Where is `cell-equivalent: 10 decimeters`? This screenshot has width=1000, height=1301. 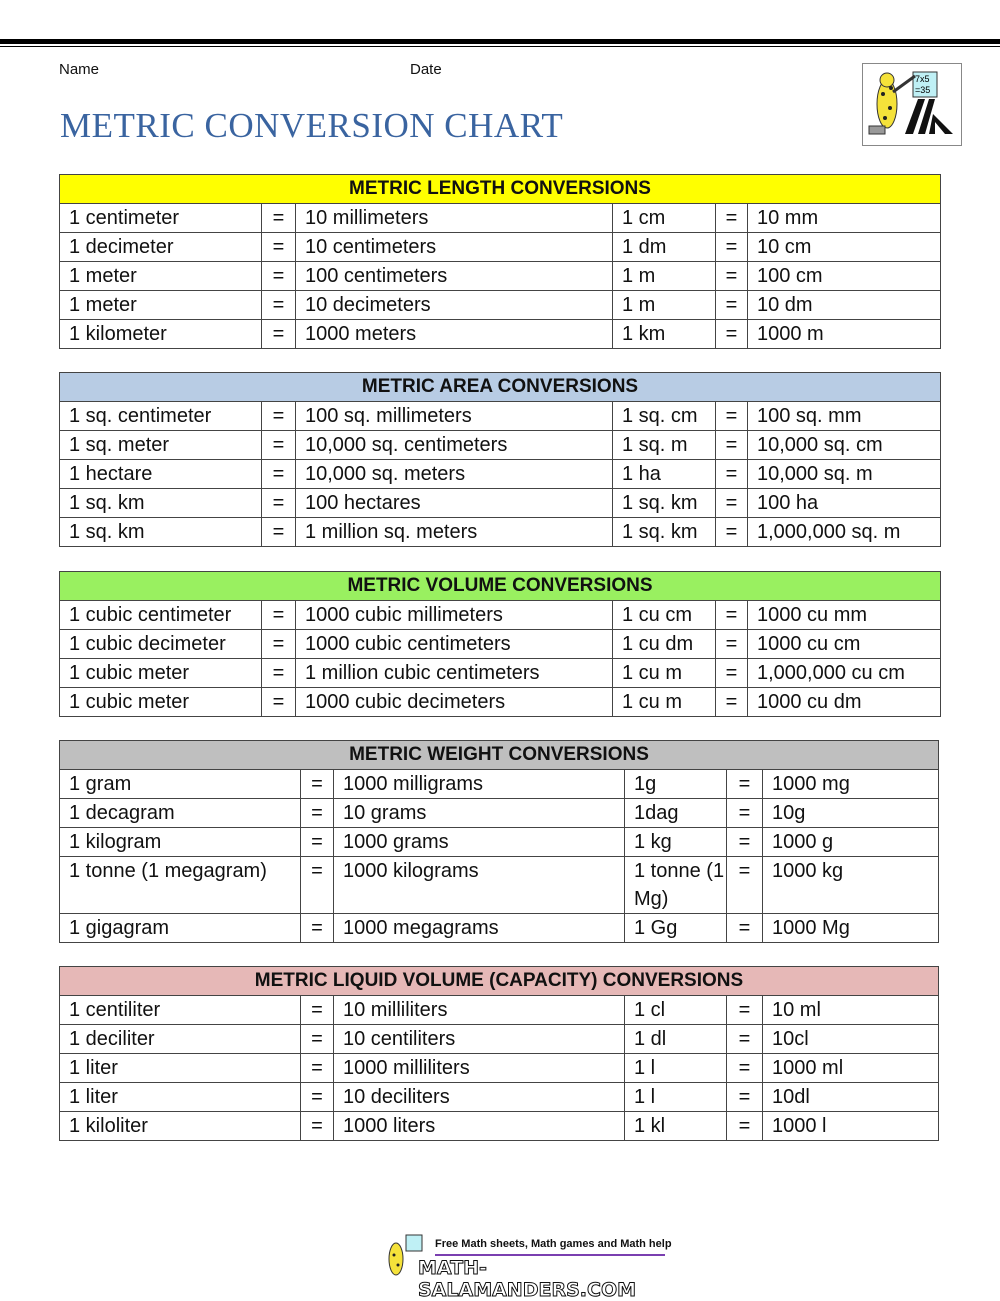
cell-equivalent: 10 decimeters is located at coordinates (454, 305).